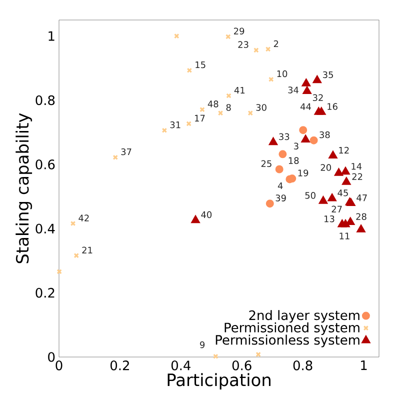 Image resolution: width=399 pixels, height=399 pixels. What do you see at coordinates (357, 176) in the screenshot?
I see `annotation: 22` at bounding box center [357, 176].